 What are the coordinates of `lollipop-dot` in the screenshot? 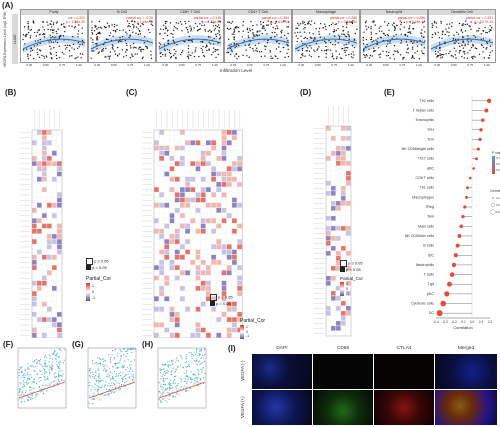 It's located at (467, 188).